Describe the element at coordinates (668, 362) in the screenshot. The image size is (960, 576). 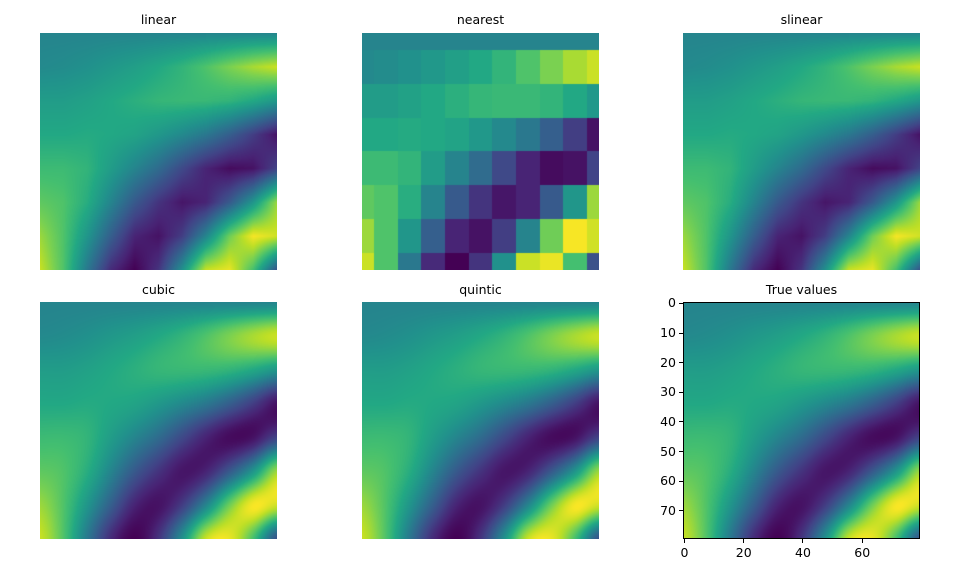
I see `ytick-label: 20` at that location.